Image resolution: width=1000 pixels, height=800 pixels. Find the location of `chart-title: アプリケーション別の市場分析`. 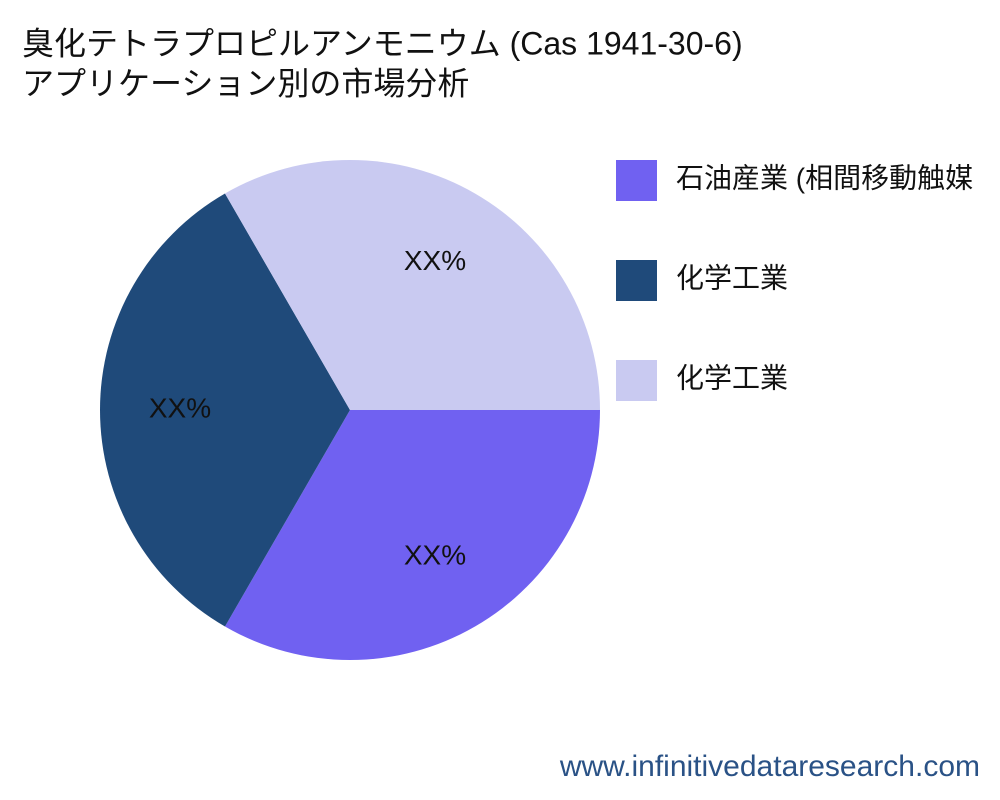

chart-title: アプリケーション別の市場分析 is located at coordinates (245, 83).